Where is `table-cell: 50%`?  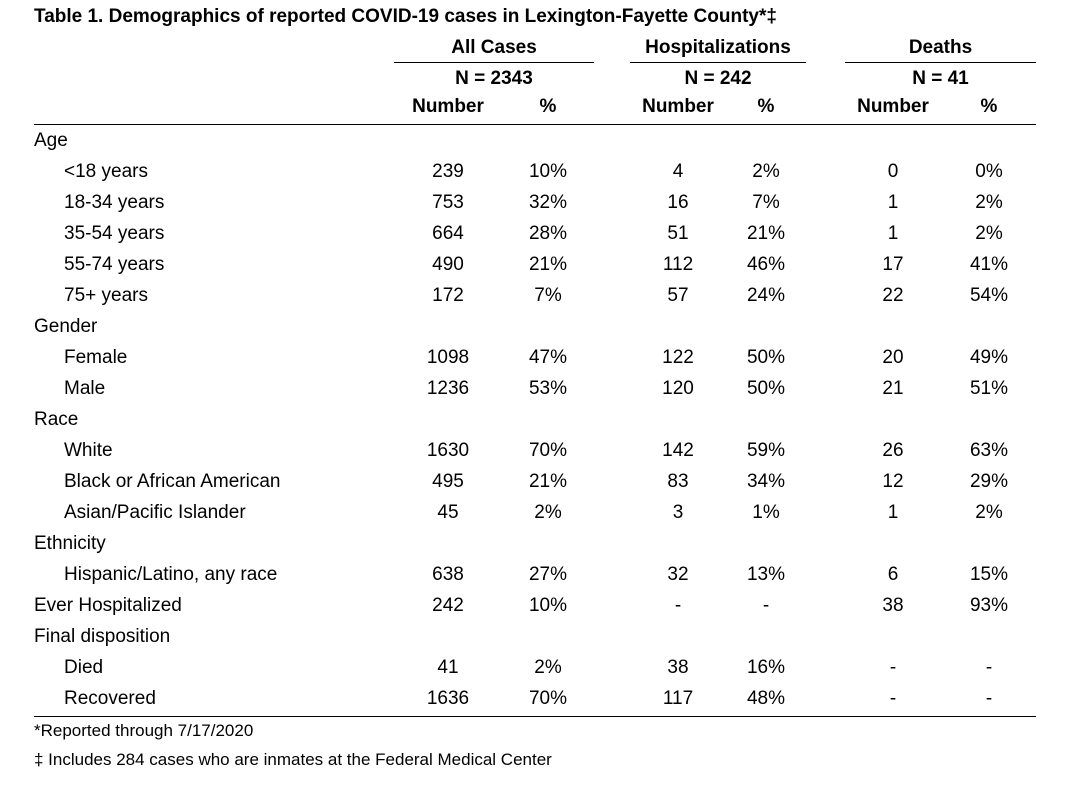 table-cell: 50% is located at coordinates (766, 357).